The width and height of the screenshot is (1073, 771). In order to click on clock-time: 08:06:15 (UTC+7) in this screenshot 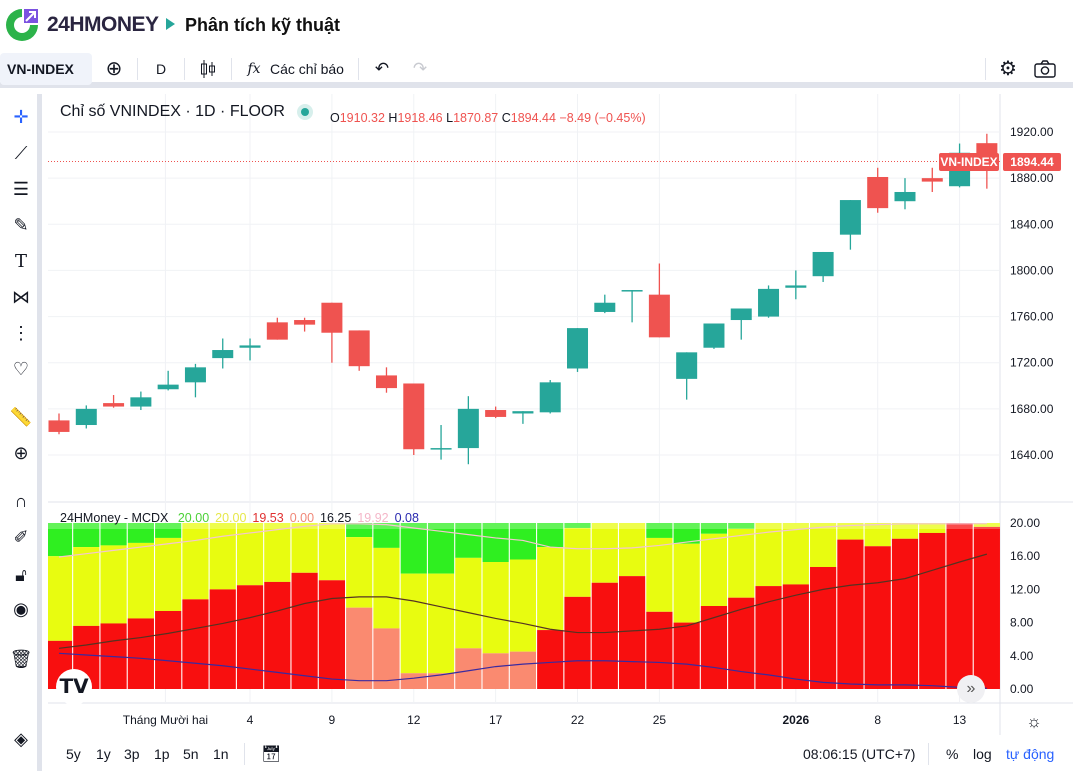, I will do `click(859, 754)`.